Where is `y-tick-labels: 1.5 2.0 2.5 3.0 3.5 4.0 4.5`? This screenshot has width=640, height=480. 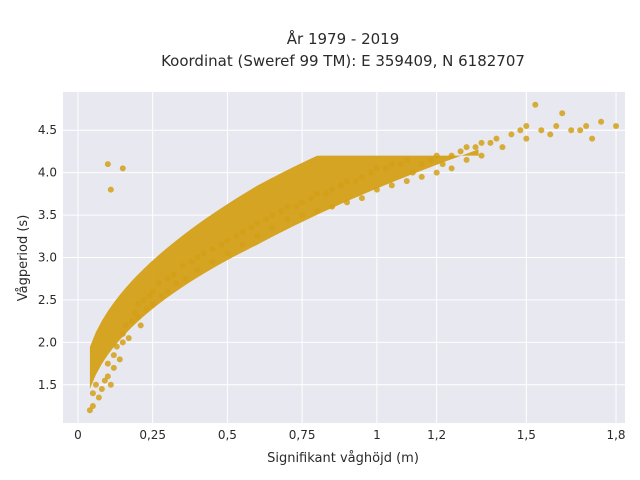 y-tick-labels: 1.5 2.0 2.5 3.0 3.5 4.0 4.5 is located at coordinates (47, 257).